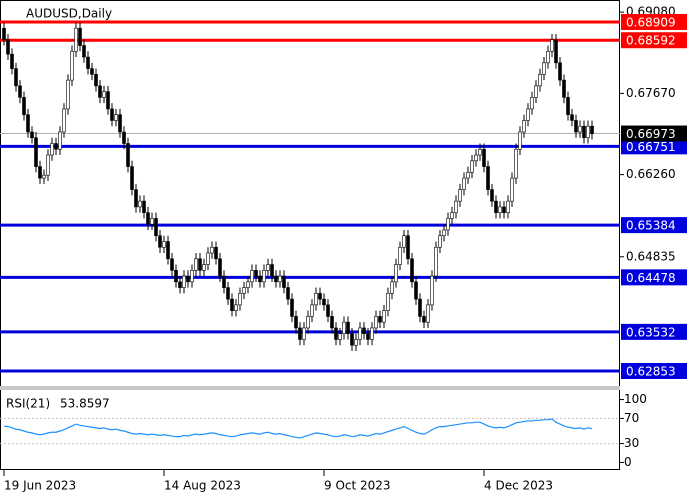 The height and width of the screenshot is (500, 700). What do you see at coordinates (651, 371) in the screenshot?
I see `level-label: 0.62853` at bounding box center [651, 371].